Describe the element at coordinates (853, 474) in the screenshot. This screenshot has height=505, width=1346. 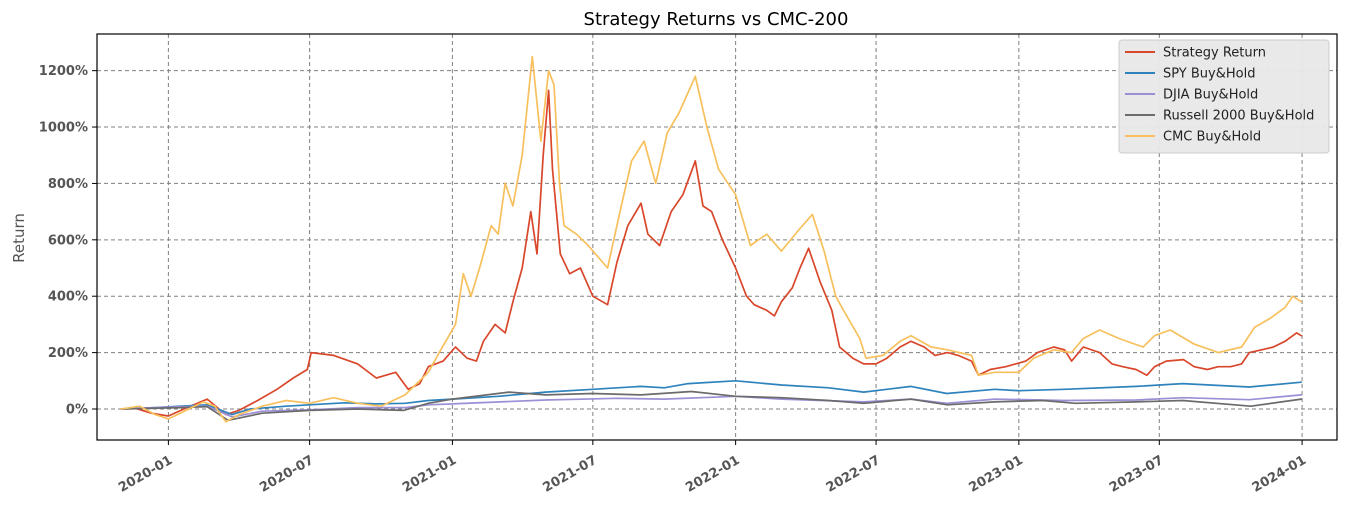
I see `x-tick-label: 2022-07` at that location.